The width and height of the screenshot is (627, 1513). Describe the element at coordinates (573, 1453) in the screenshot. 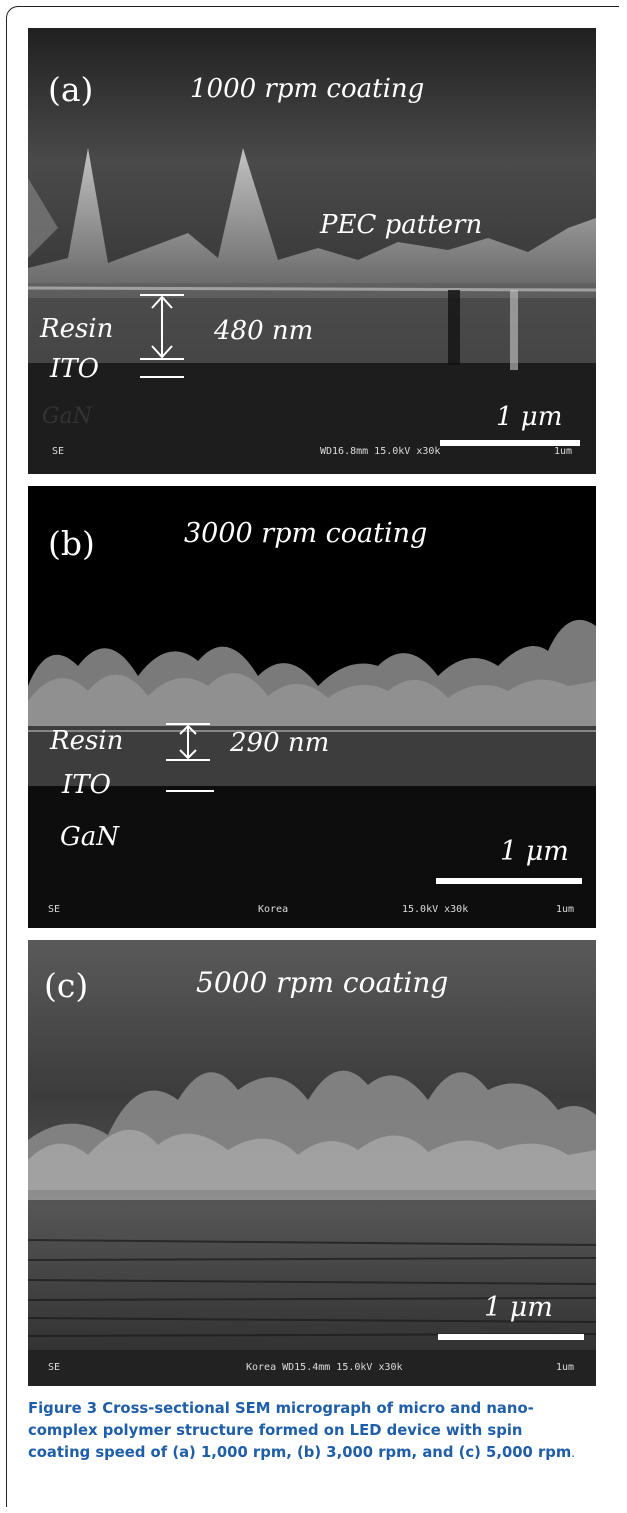

I see `caption-end: .` at that location.